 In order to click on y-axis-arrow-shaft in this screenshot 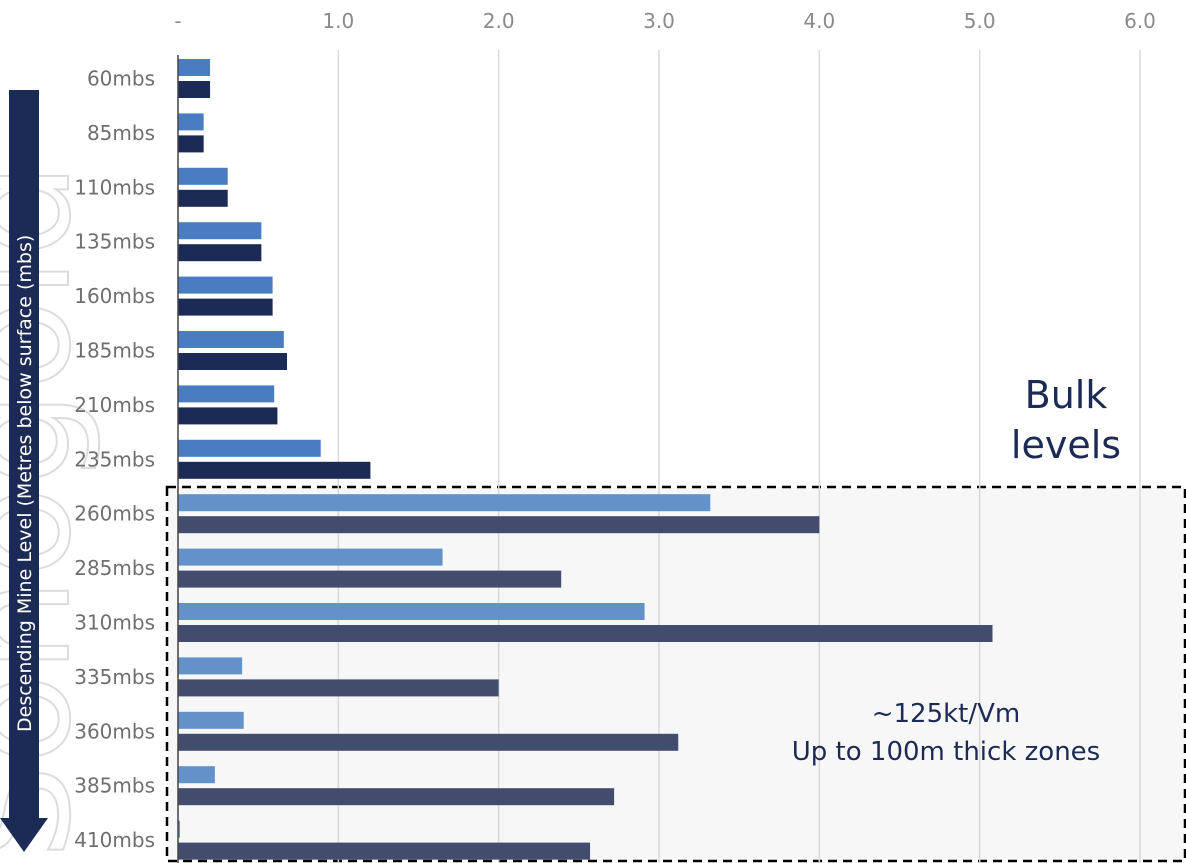, I will do `click(24, 455)`.